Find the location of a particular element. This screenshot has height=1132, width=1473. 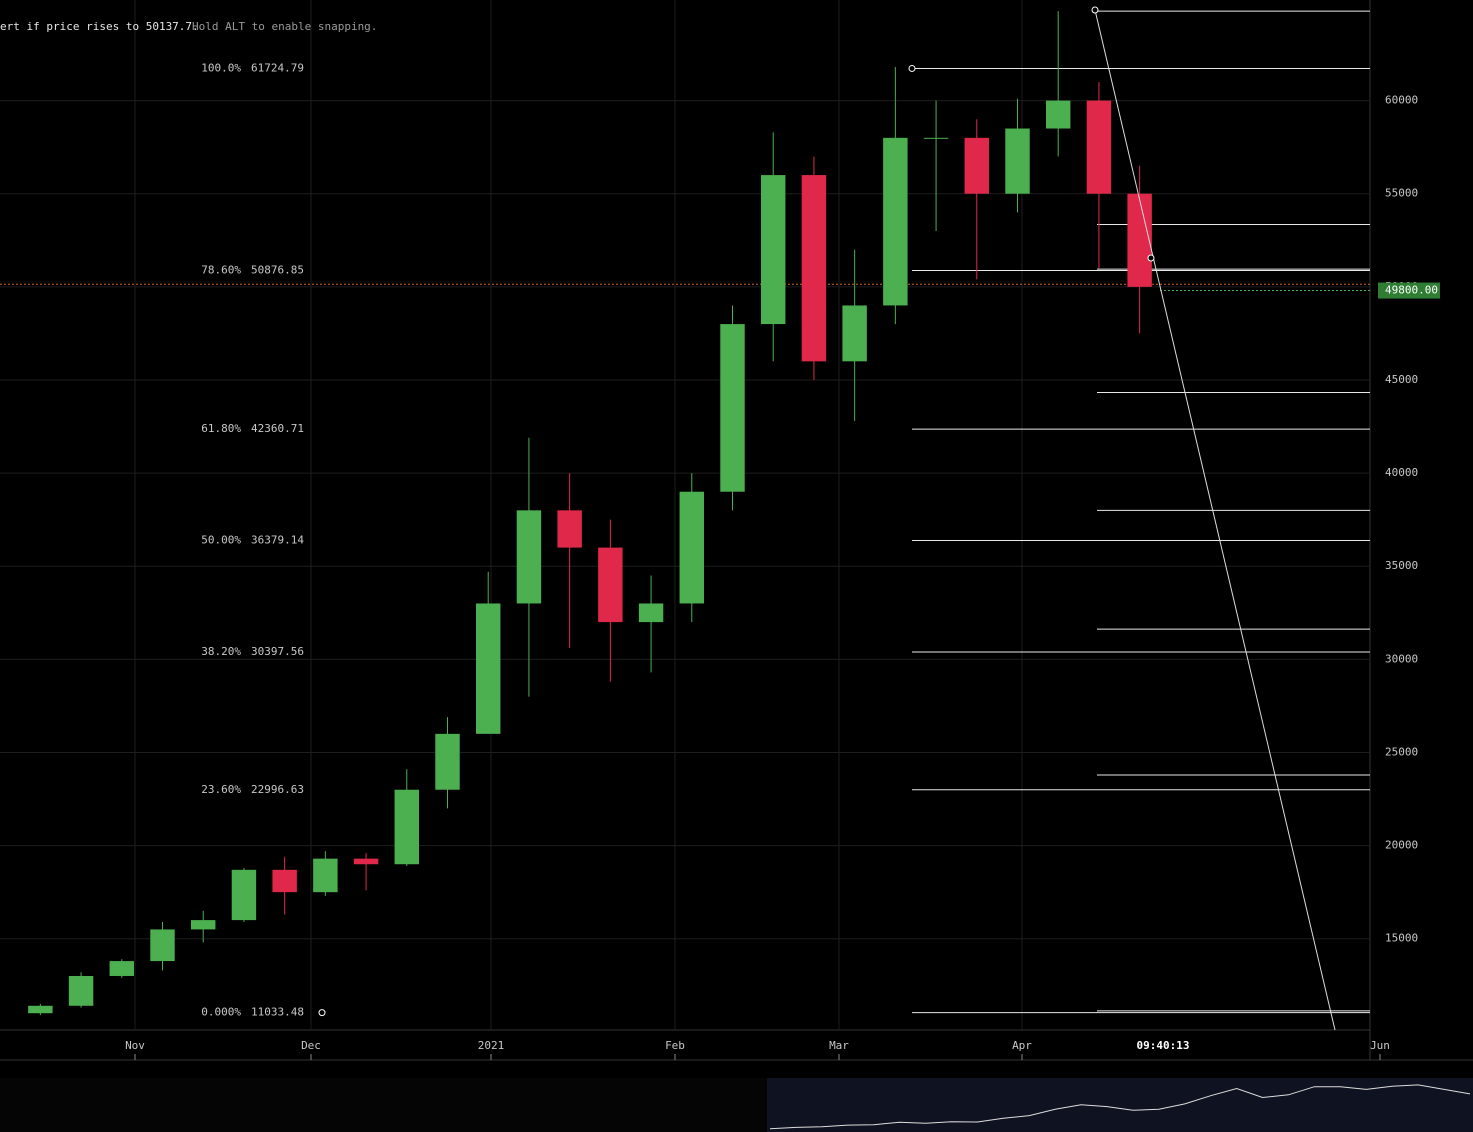

fib-percent: 100.0% is located at coordinates (221, 67).